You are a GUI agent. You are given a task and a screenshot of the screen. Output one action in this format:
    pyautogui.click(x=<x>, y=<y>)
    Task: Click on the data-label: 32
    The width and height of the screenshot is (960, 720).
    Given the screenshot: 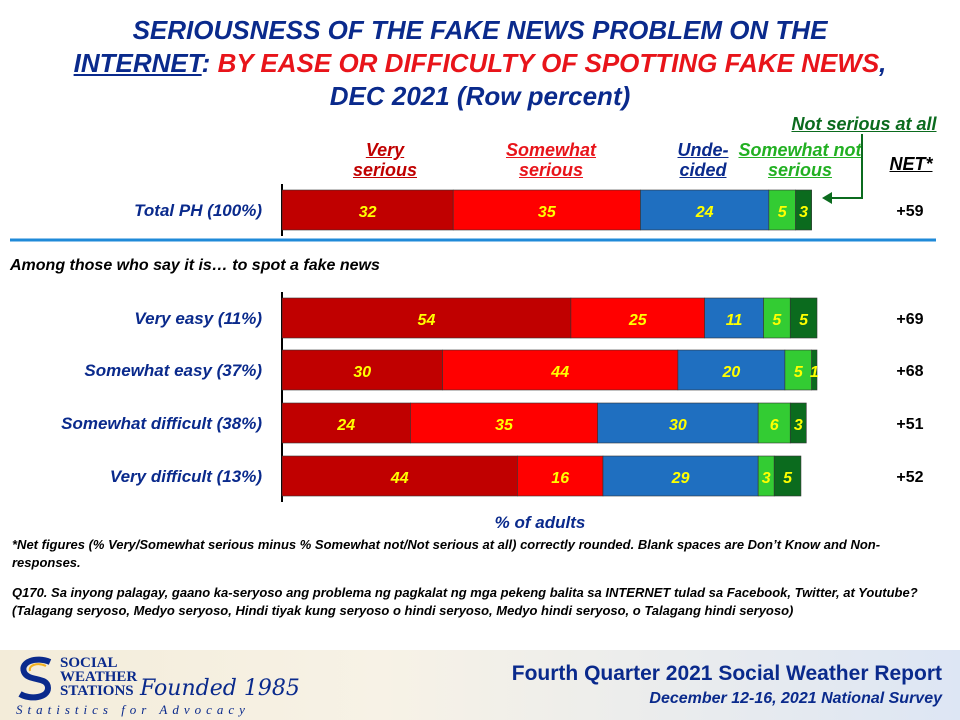 What is the action you would take?
    pyautogui.click(x=368, y=212)
    